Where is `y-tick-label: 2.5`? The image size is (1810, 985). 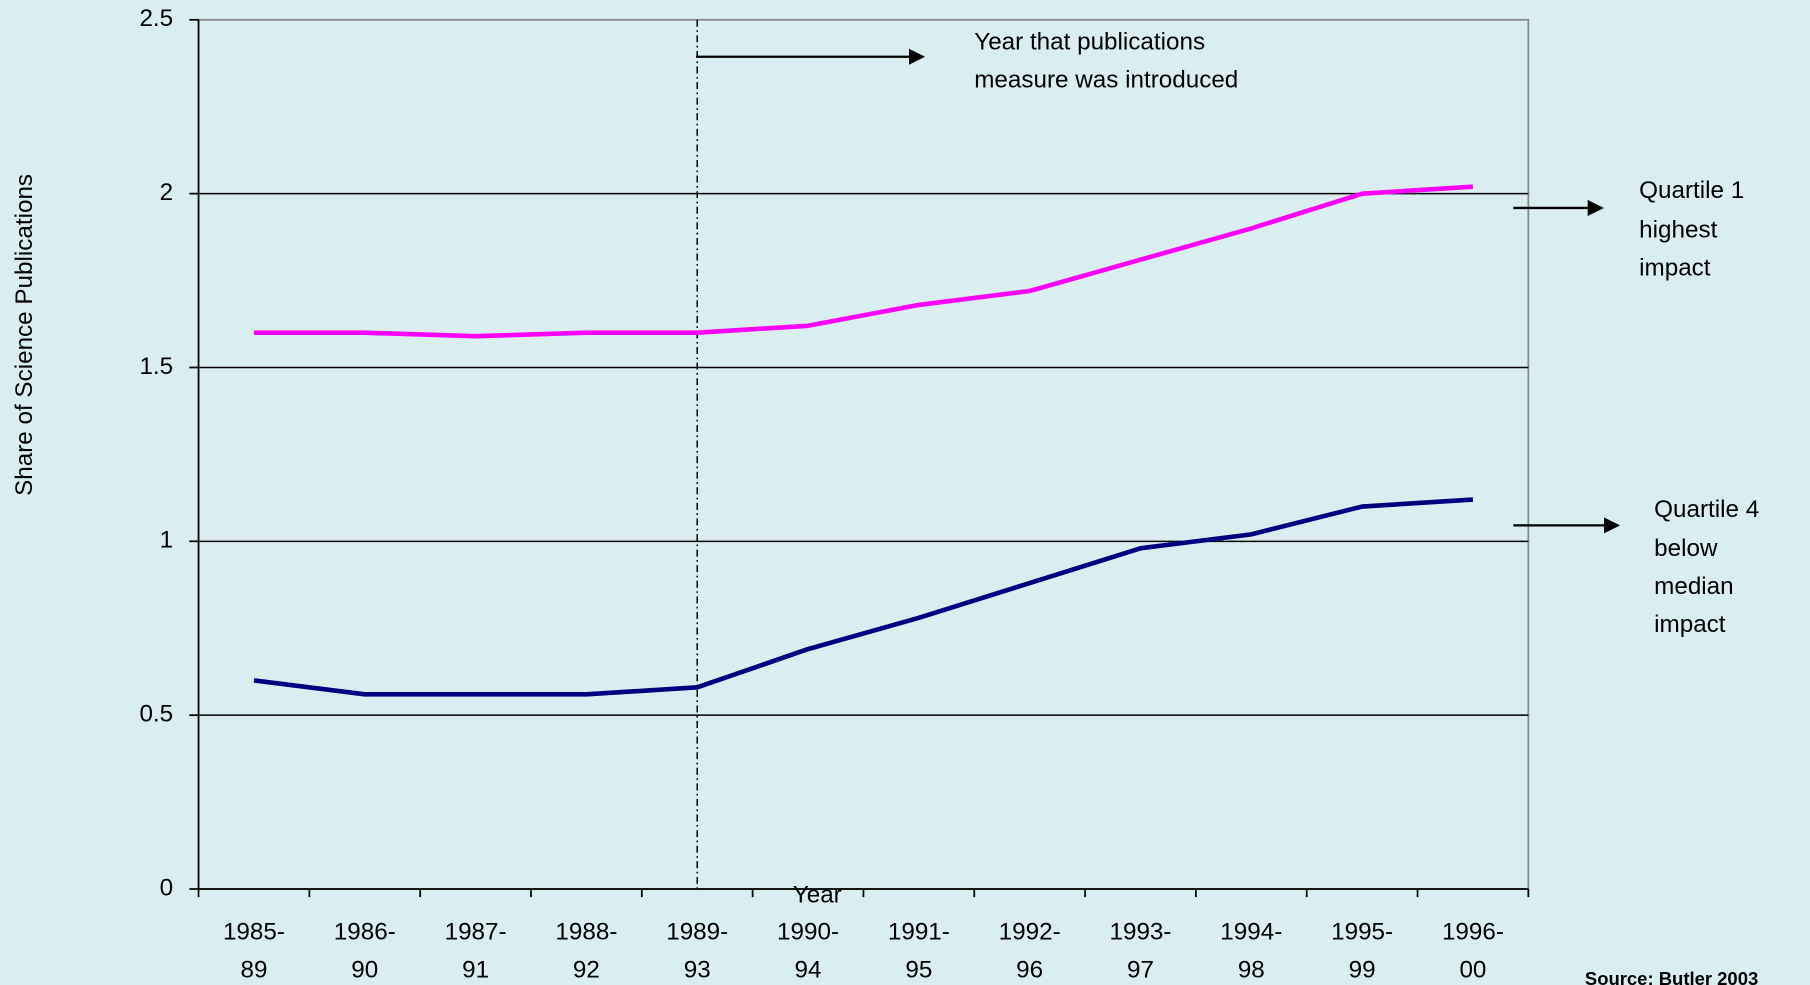
y-tick-label: 2.5 is located at coordinates (156, 18).